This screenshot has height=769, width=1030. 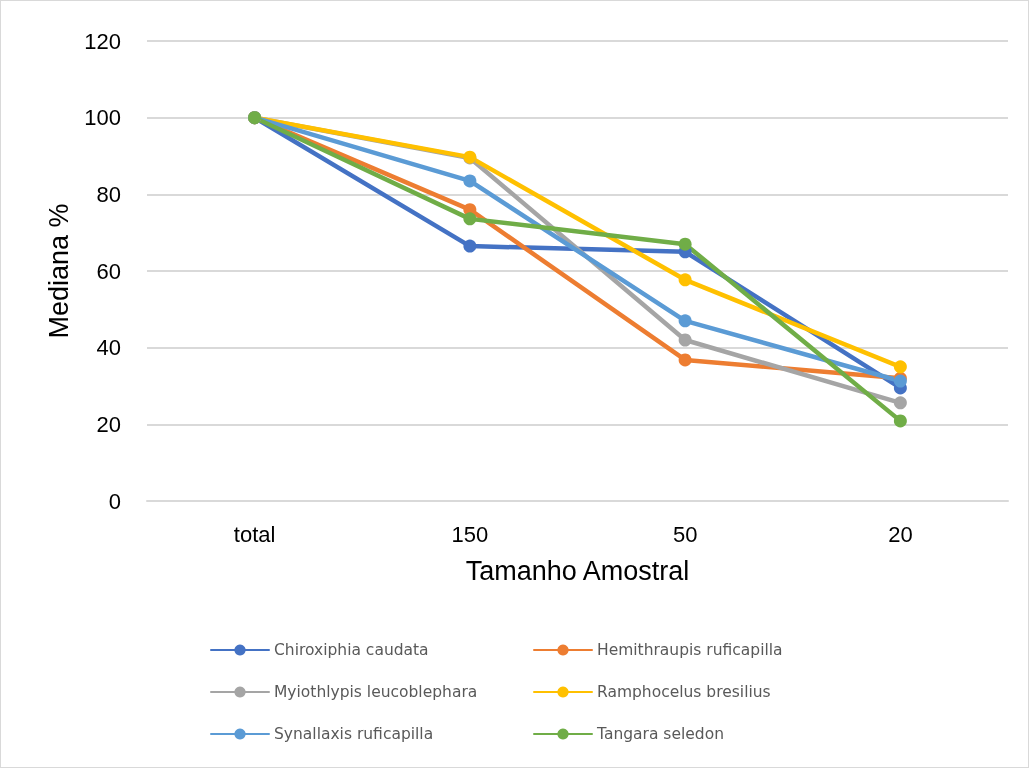 What do you see at coordinates (102, 41) in the screenshot?
I see `y-tick-label: 120` at bounding box center [102, 41].